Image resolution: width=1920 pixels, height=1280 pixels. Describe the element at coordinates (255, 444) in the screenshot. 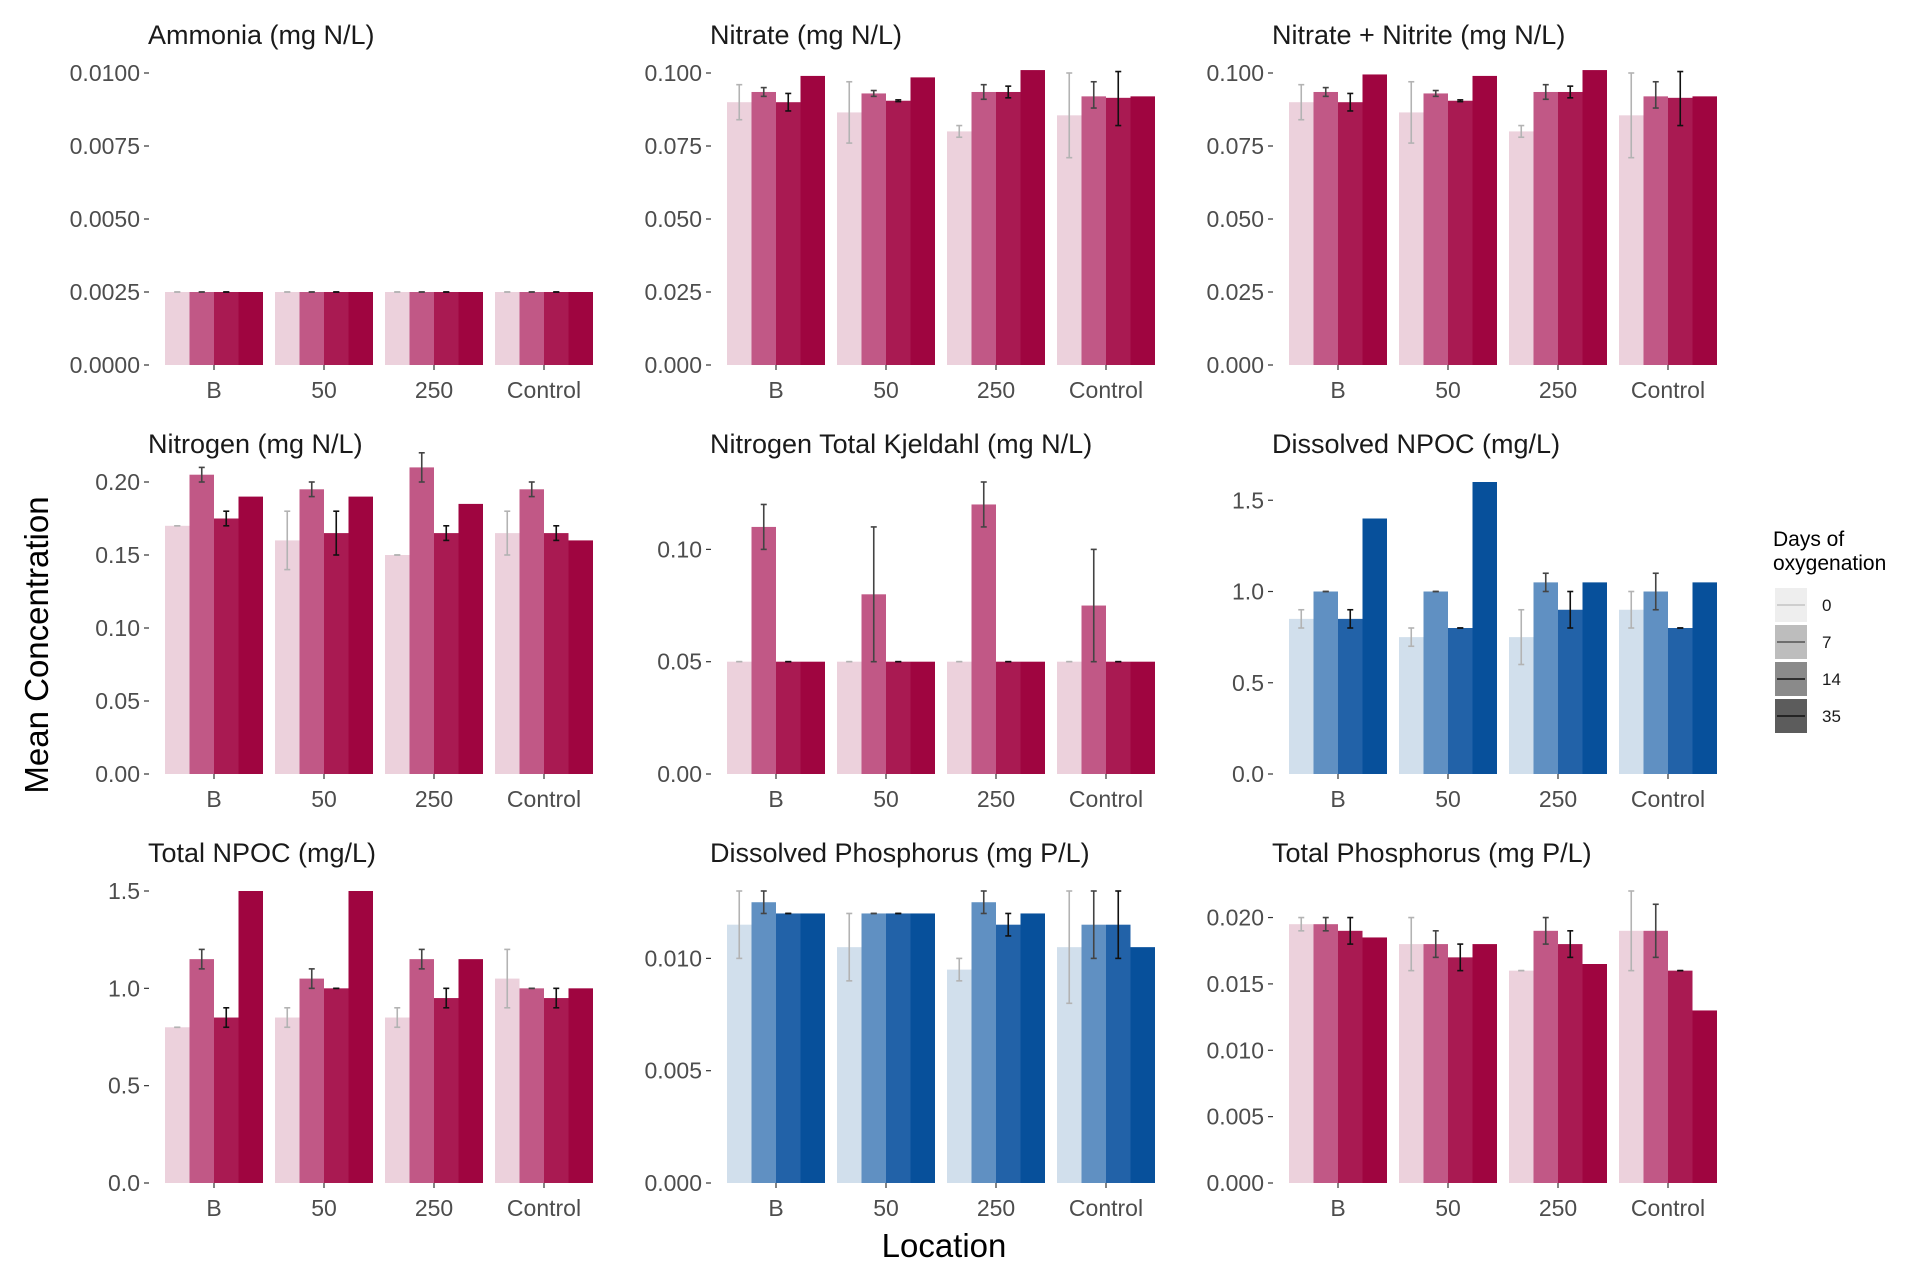

I see `panel-title: Nitrogen (mg N/L)` at that location.